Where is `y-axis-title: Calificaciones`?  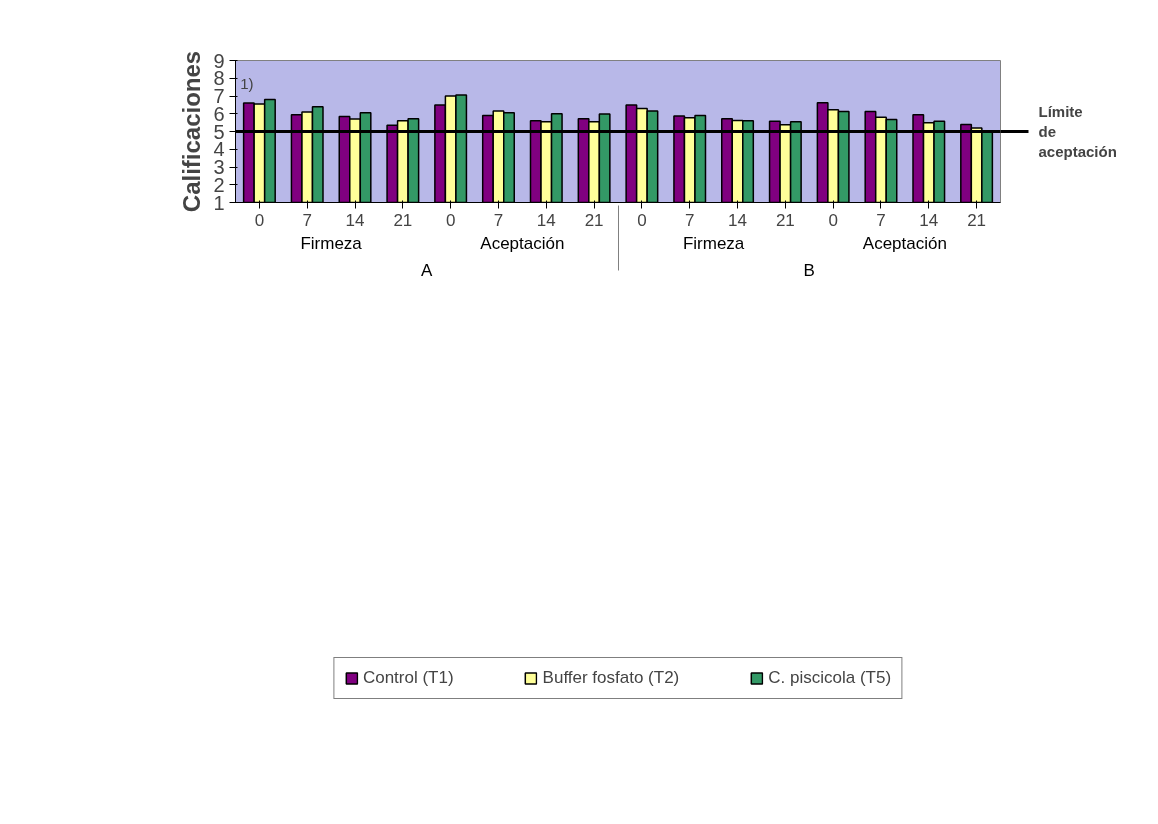
y-axis-title: Calificaciones is located at coordinates (192, 131).